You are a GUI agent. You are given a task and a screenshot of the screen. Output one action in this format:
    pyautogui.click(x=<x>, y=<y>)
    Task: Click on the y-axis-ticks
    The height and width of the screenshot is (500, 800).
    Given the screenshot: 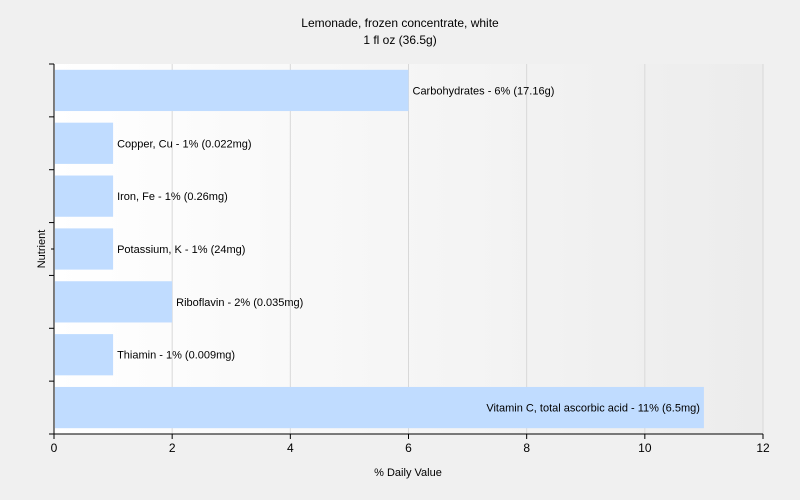 What is the action you would take?
    pyautogui.click(x=51, y=249)
    